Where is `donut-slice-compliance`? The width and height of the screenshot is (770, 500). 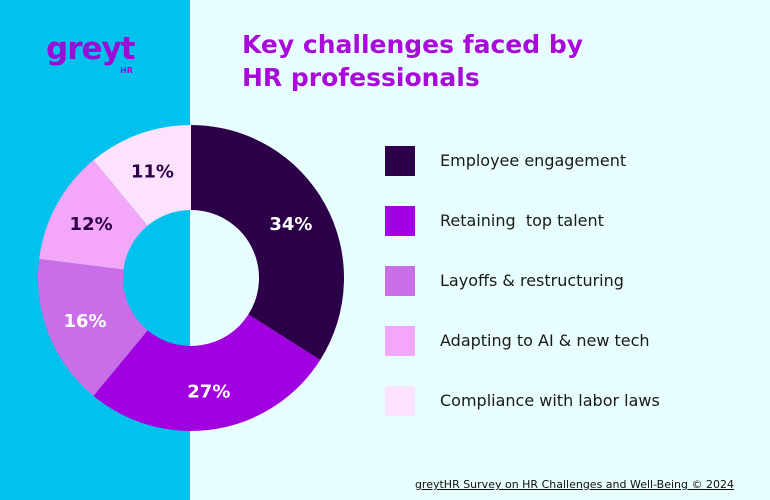
donut-slice-compliance is located at coordinates (142, 175).